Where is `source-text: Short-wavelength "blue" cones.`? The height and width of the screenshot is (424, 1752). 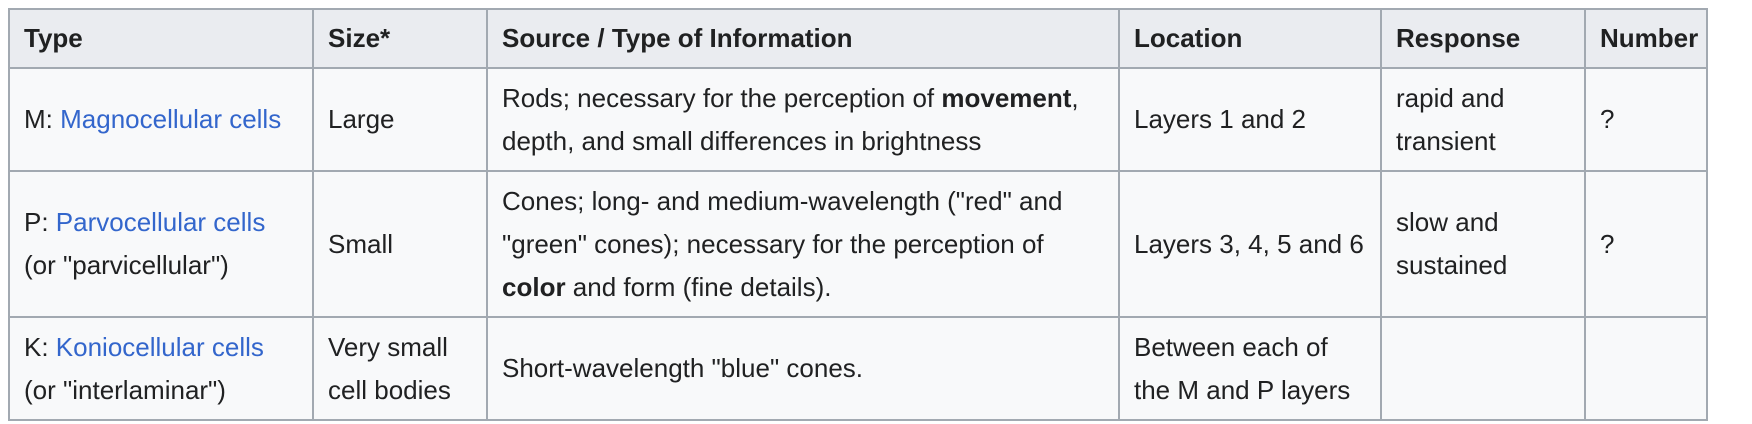 source-text: Short-wavelength "blue" cones. is located at coordinates (683, 368).